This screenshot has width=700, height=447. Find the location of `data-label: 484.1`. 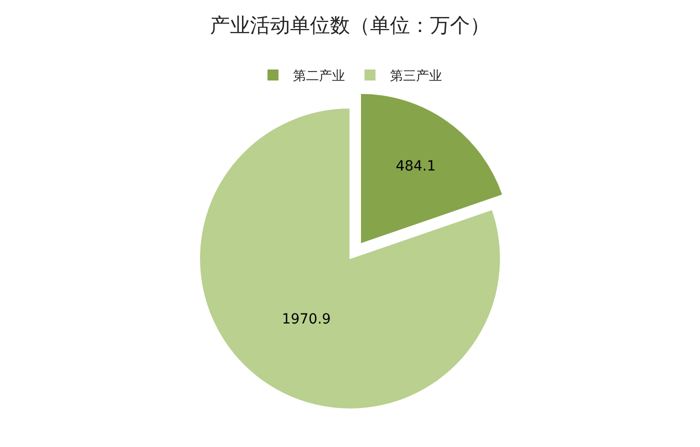

data-label: 484.1 is located at coordinates (416, 166).